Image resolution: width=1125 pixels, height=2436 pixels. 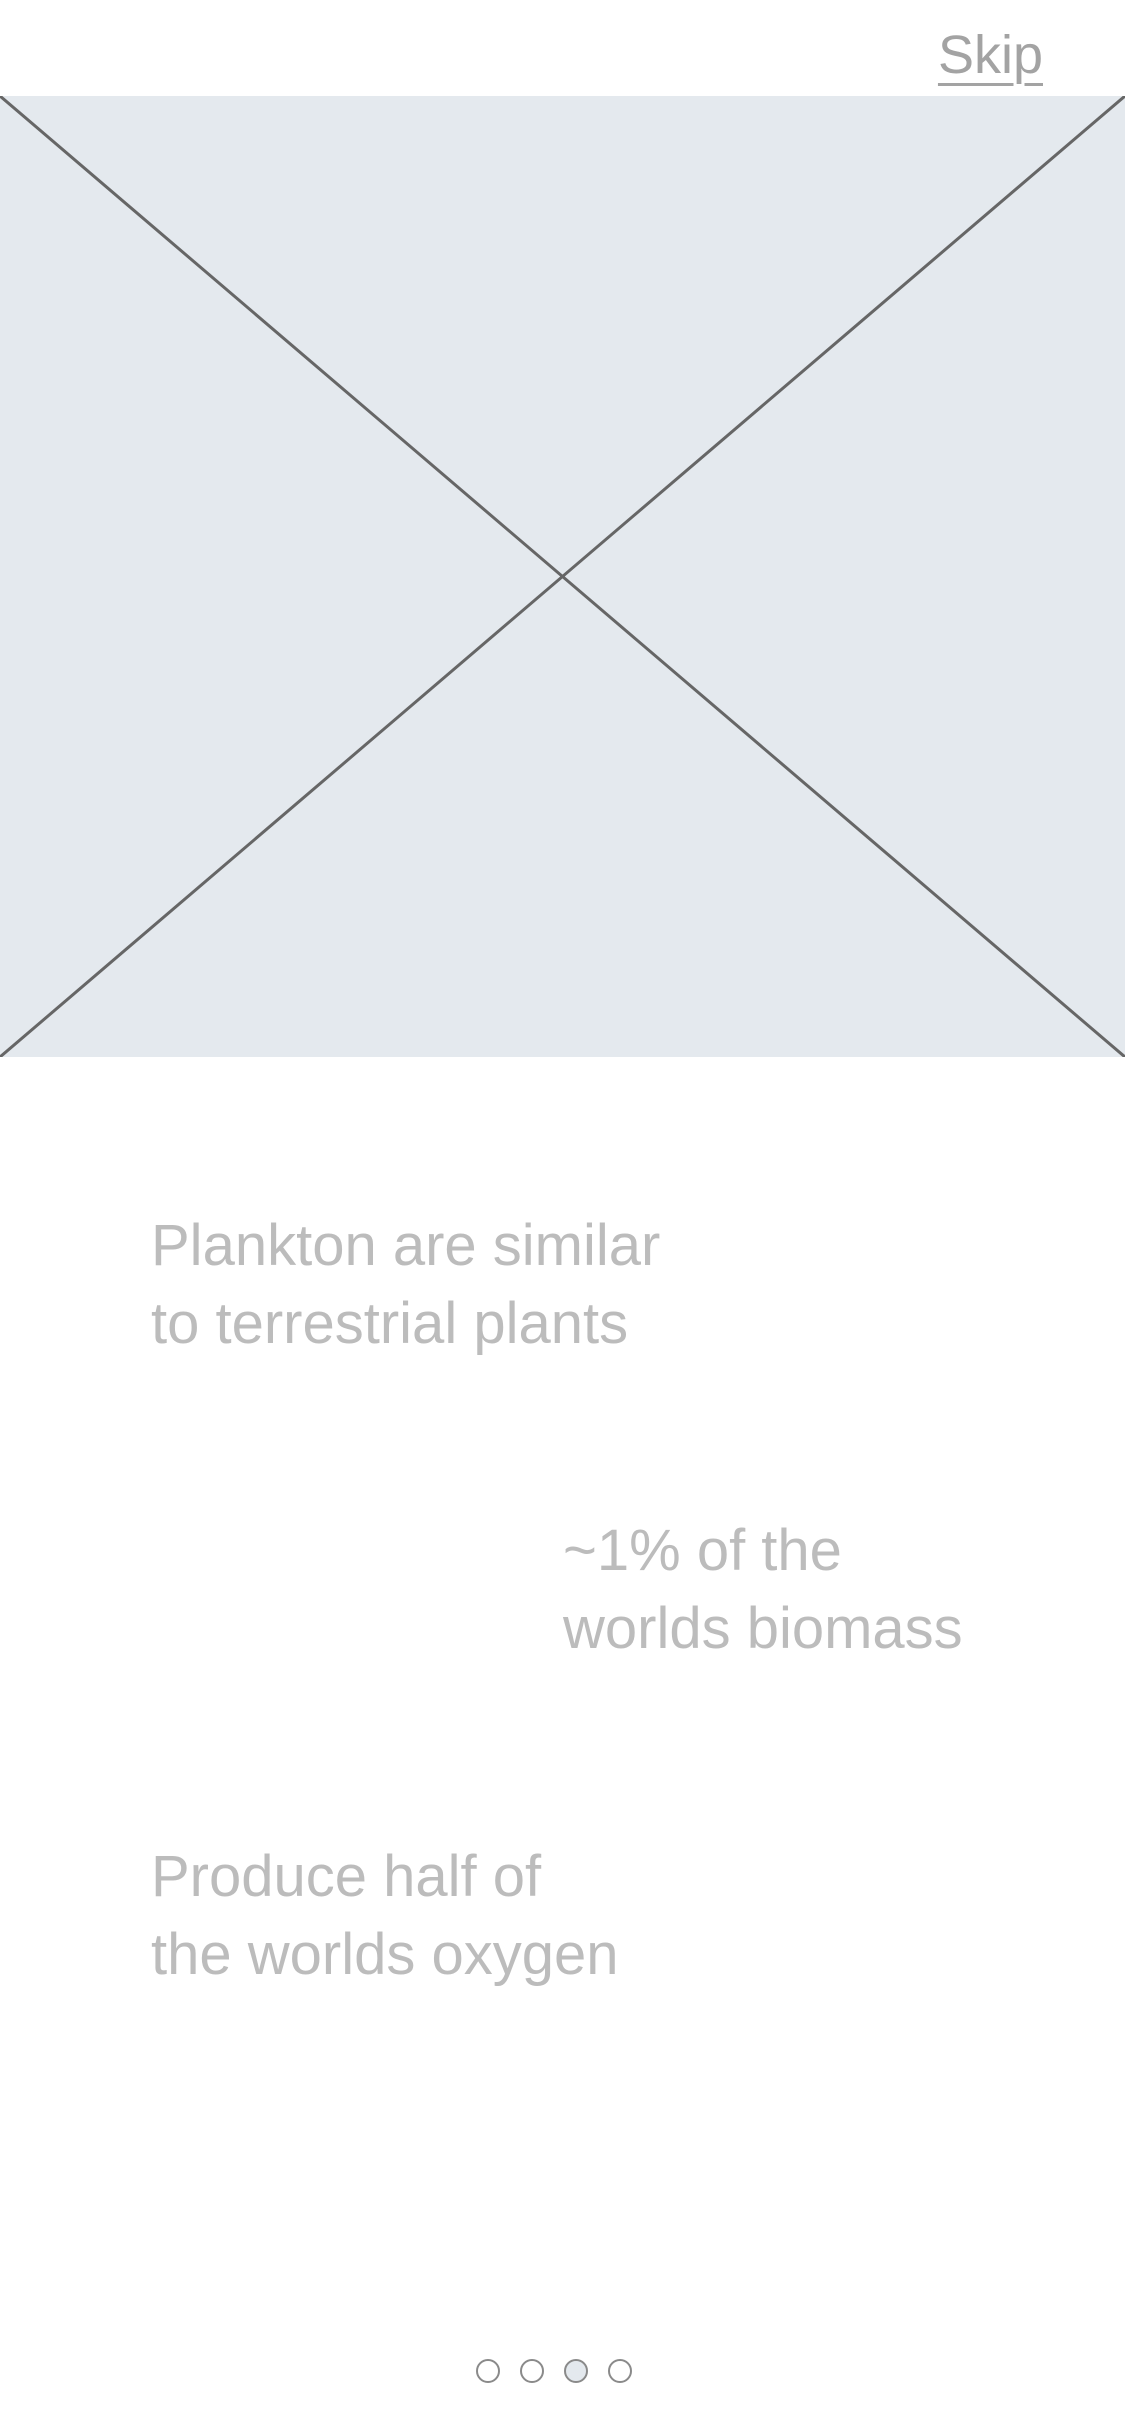 What do you see at coordinates (406, 1245) in the screenshot?
I see `fact-1-line-1: Plankton are similar` at bounding box center [406, 1245].